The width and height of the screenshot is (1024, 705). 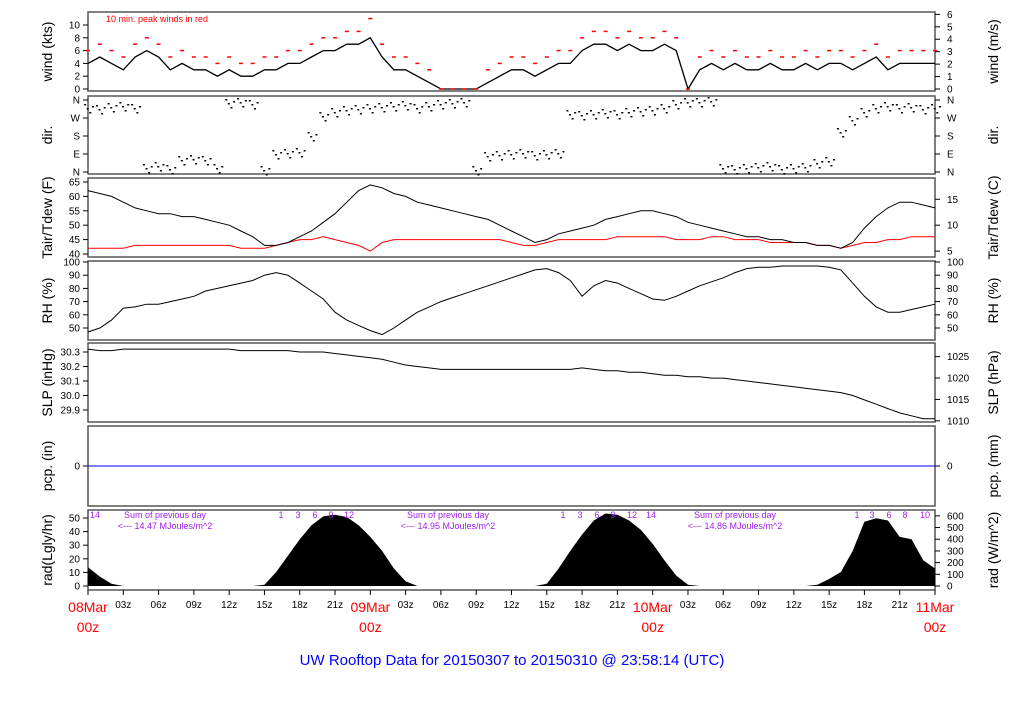 I want to click on y-tick-label-right: 50, so click(x=953, y=329).